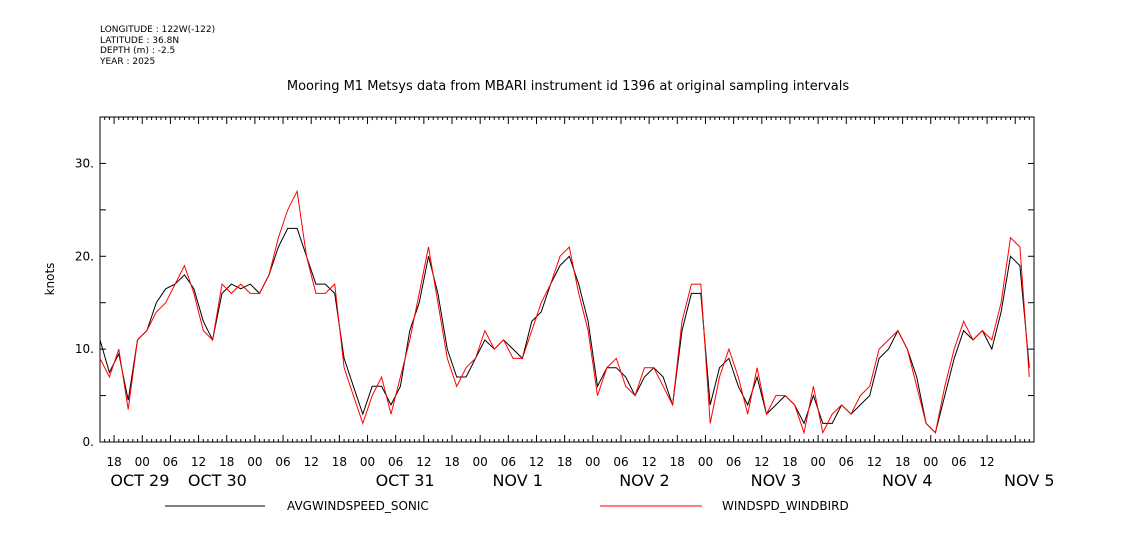 Image resolution: width=1121 pixels, height=560 pixels. I want to click on x-day-label: OCT 30, so click(217, 480).